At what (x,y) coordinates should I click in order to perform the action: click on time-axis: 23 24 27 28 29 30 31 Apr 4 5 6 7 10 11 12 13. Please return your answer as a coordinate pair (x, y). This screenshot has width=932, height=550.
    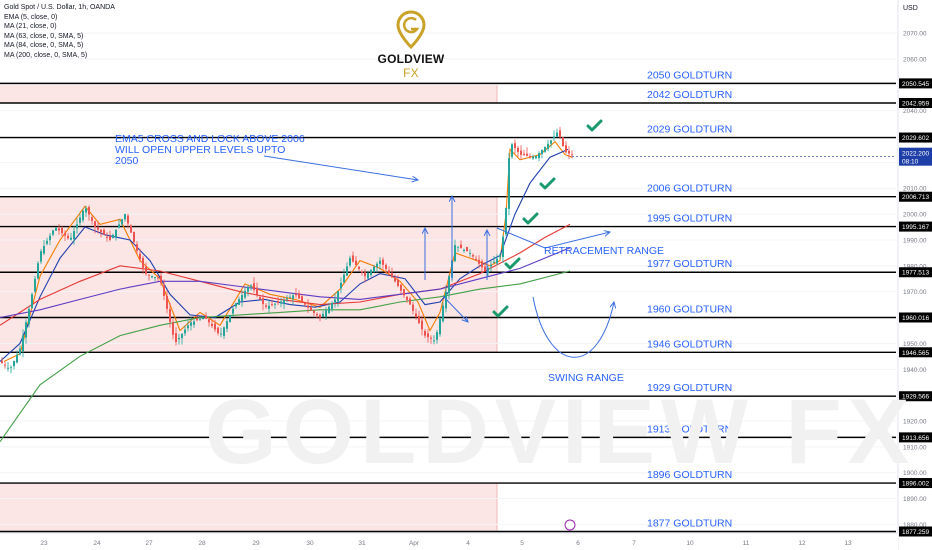
    Looking at the image, I should click on (449, 541).